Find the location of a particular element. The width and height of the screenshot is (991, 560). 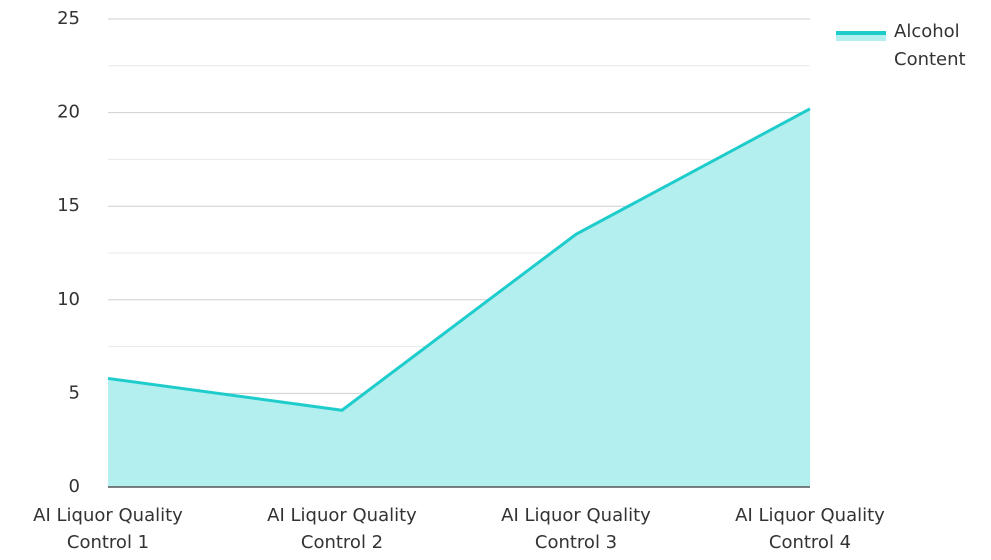

y-tick-label: 0 is located at coordinates (74, 486).